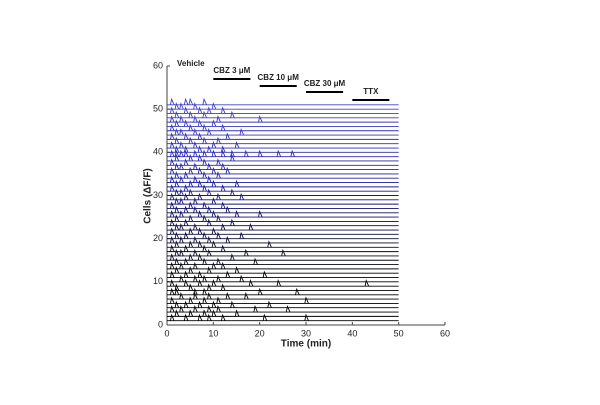 The height and width of the screenshot is (405, 600). Describe the element at coordinates (158, 195) in the screenshot. I see `y-tick-label: 30` at that location.